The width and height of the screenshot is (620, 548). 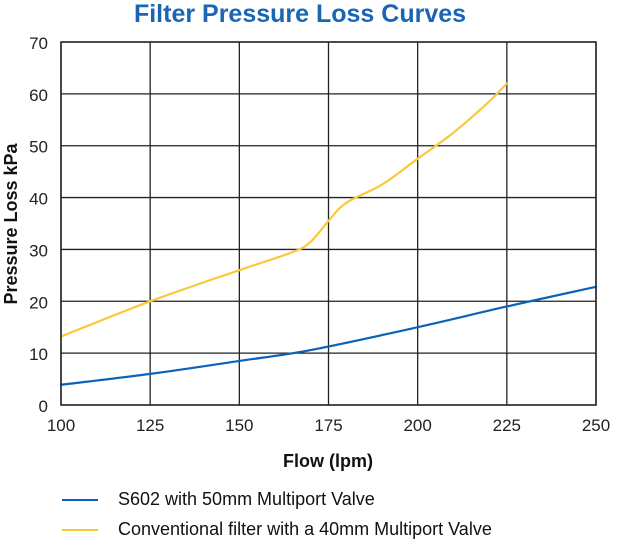 What do you see at coordinates (239, 425) in the screenshot?
I see `x-tick-label: 150` at bounding box center [239, 425].